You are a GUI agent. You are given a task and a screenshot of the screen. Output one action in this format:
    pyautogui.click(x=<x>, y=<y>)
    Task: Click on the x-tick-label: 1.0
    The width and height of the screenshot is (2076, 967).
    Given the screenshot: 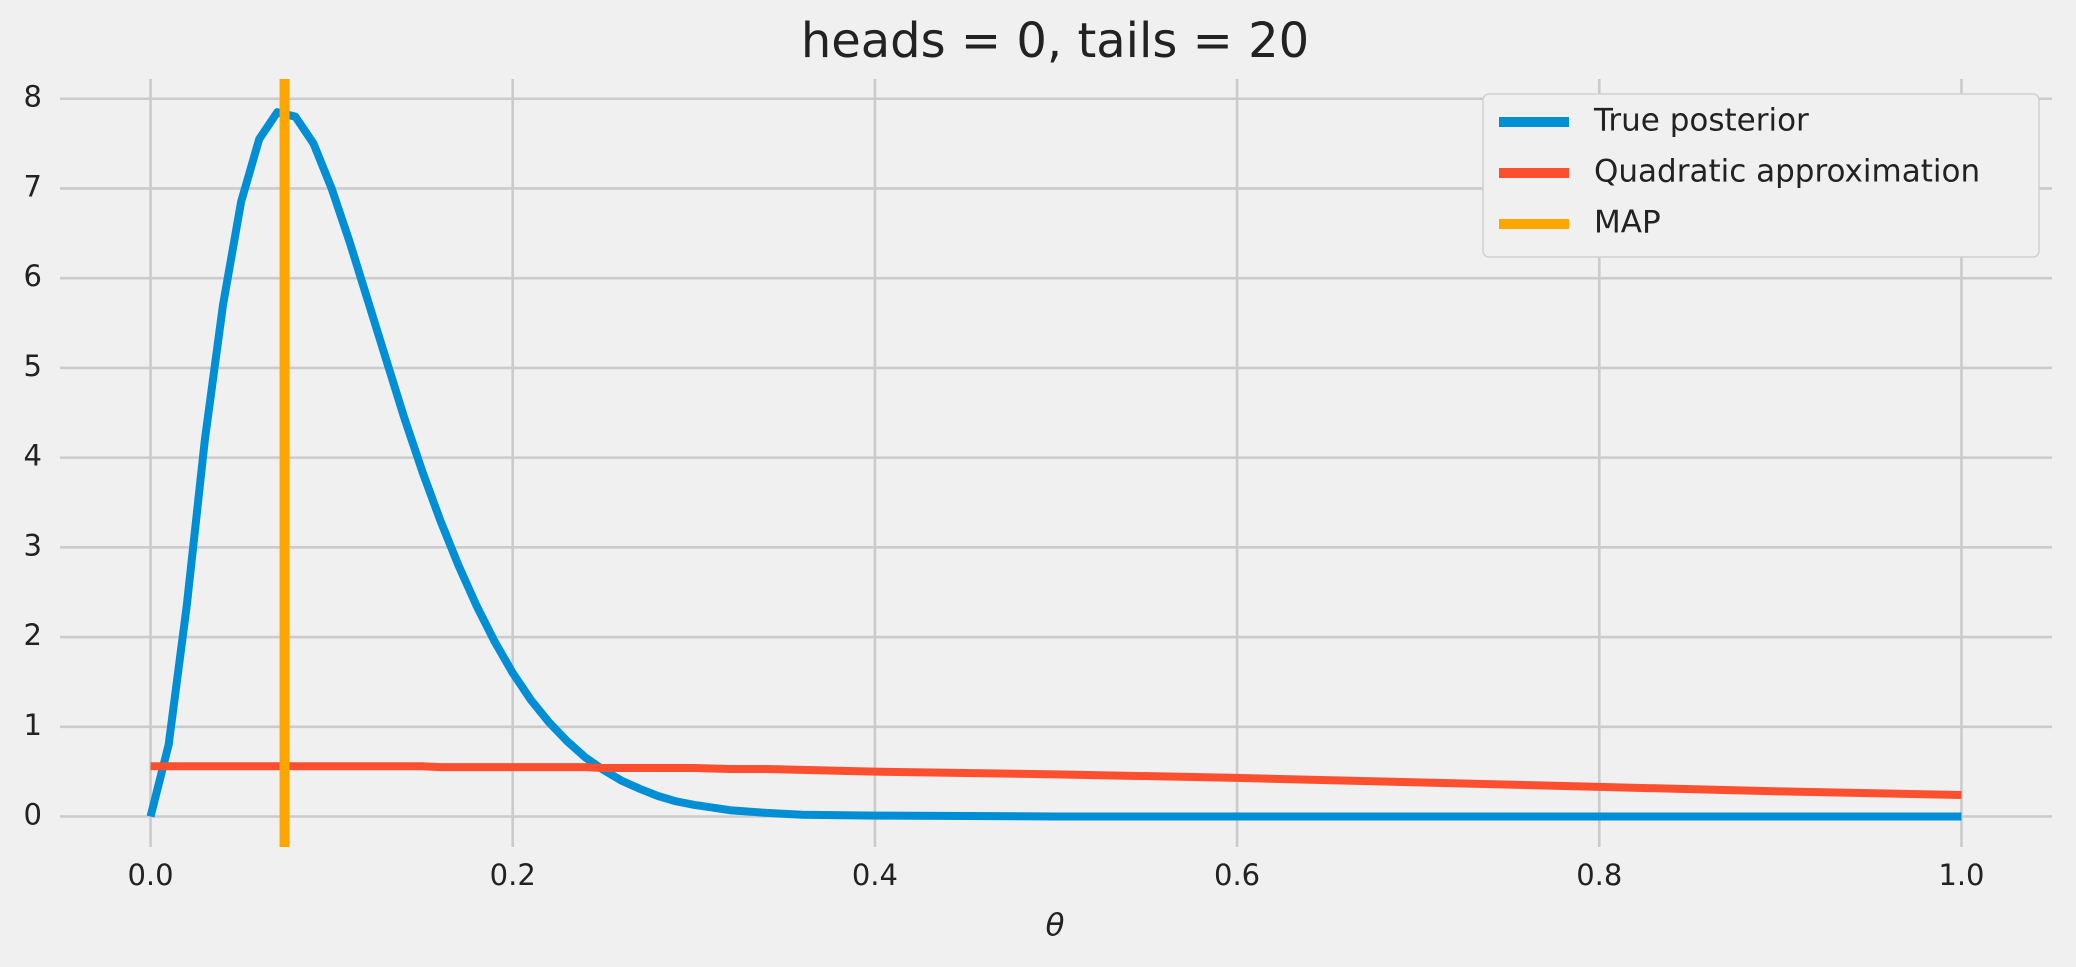 What is the action you would take?
    pyautogui.click(x=1961, y=875)
    